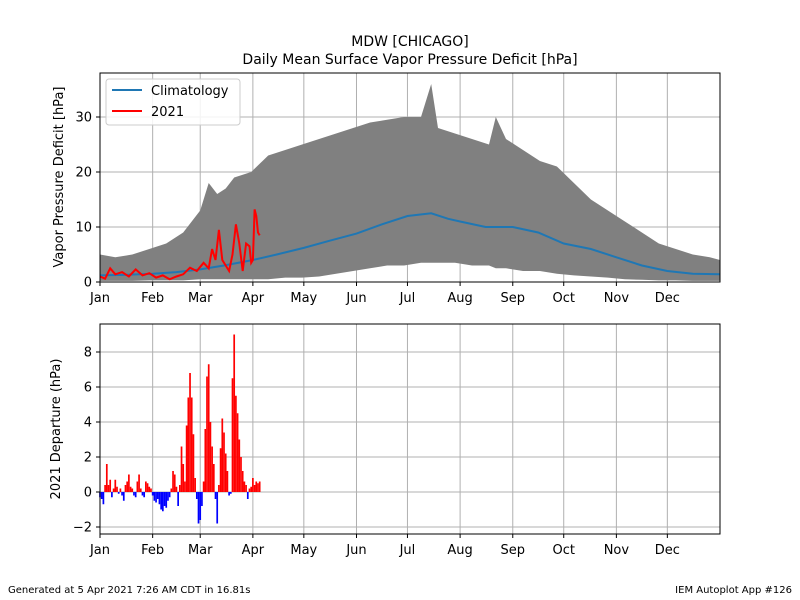  I want to click on bottom-y-tick-label: 8, so click(88, 353).